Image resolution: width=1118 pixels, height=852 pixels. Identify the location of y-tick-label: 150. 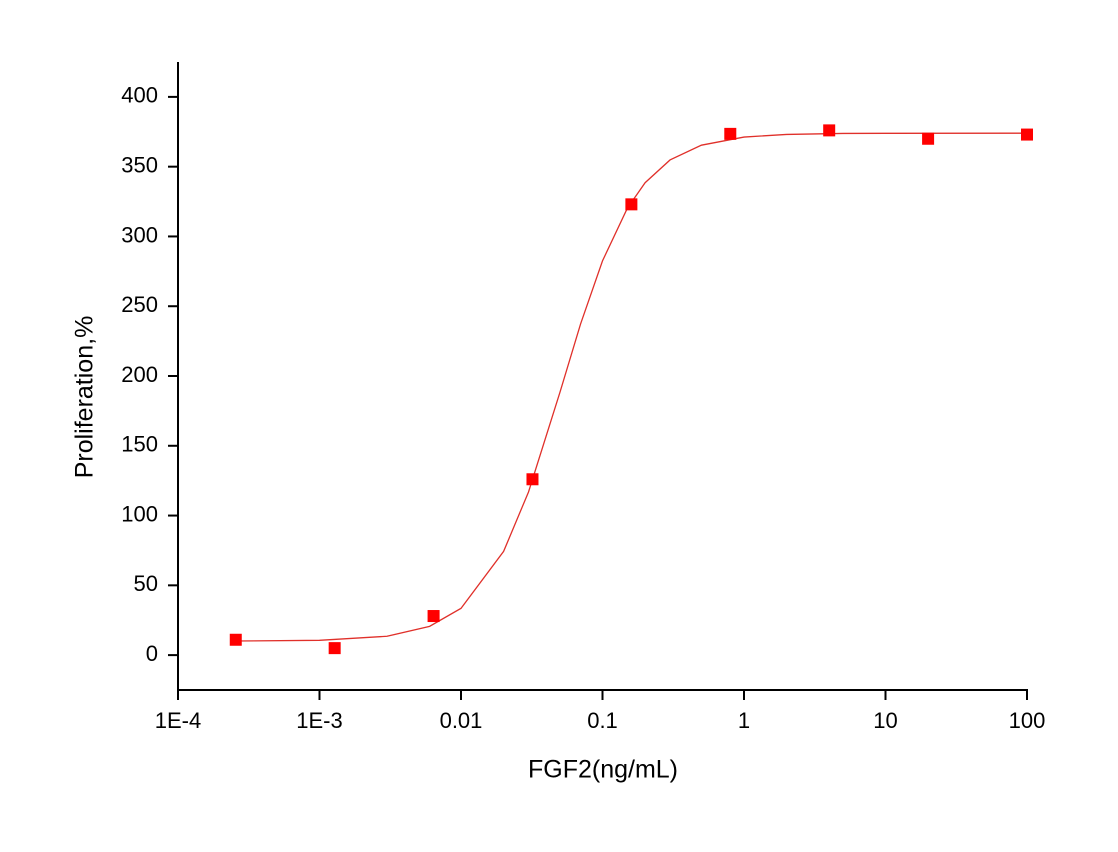
(139, 444).